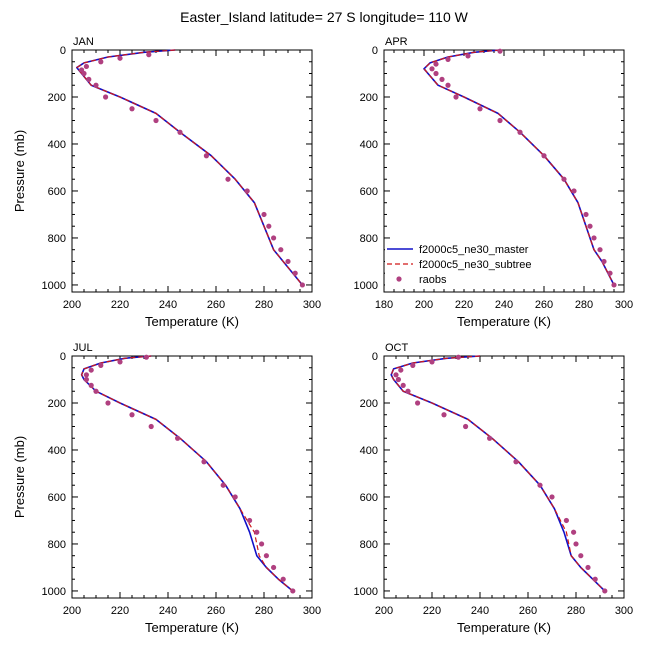 The image size is (648, 648). Describe the element at coordinates (396, 42) in the screenshot. I see `panel-label: APR` at that location.